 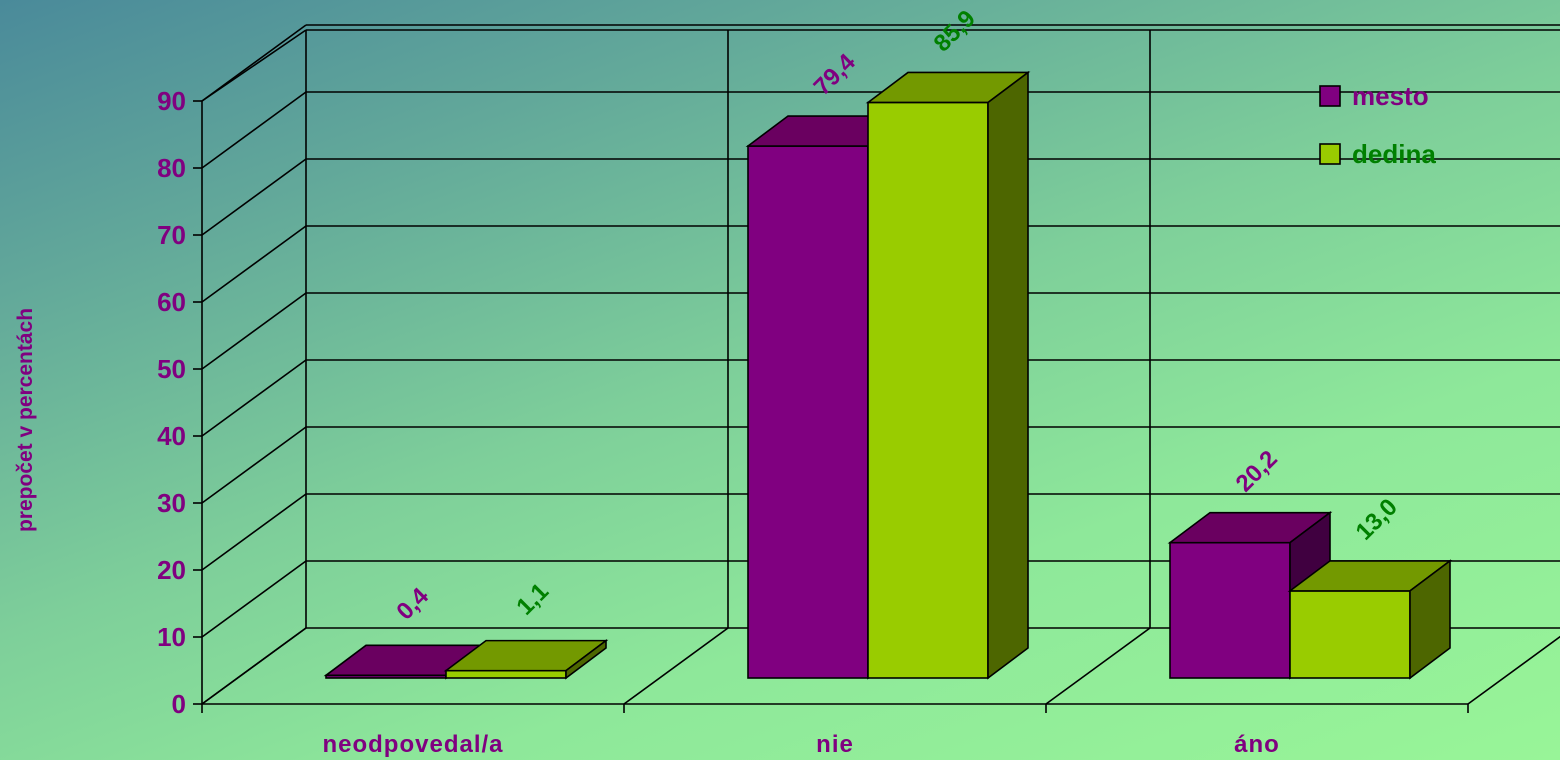 What do you see at coordinates (171, 503) in the screenshot?
I see `y-tick-label: 30` at bounding box center [171, 503].